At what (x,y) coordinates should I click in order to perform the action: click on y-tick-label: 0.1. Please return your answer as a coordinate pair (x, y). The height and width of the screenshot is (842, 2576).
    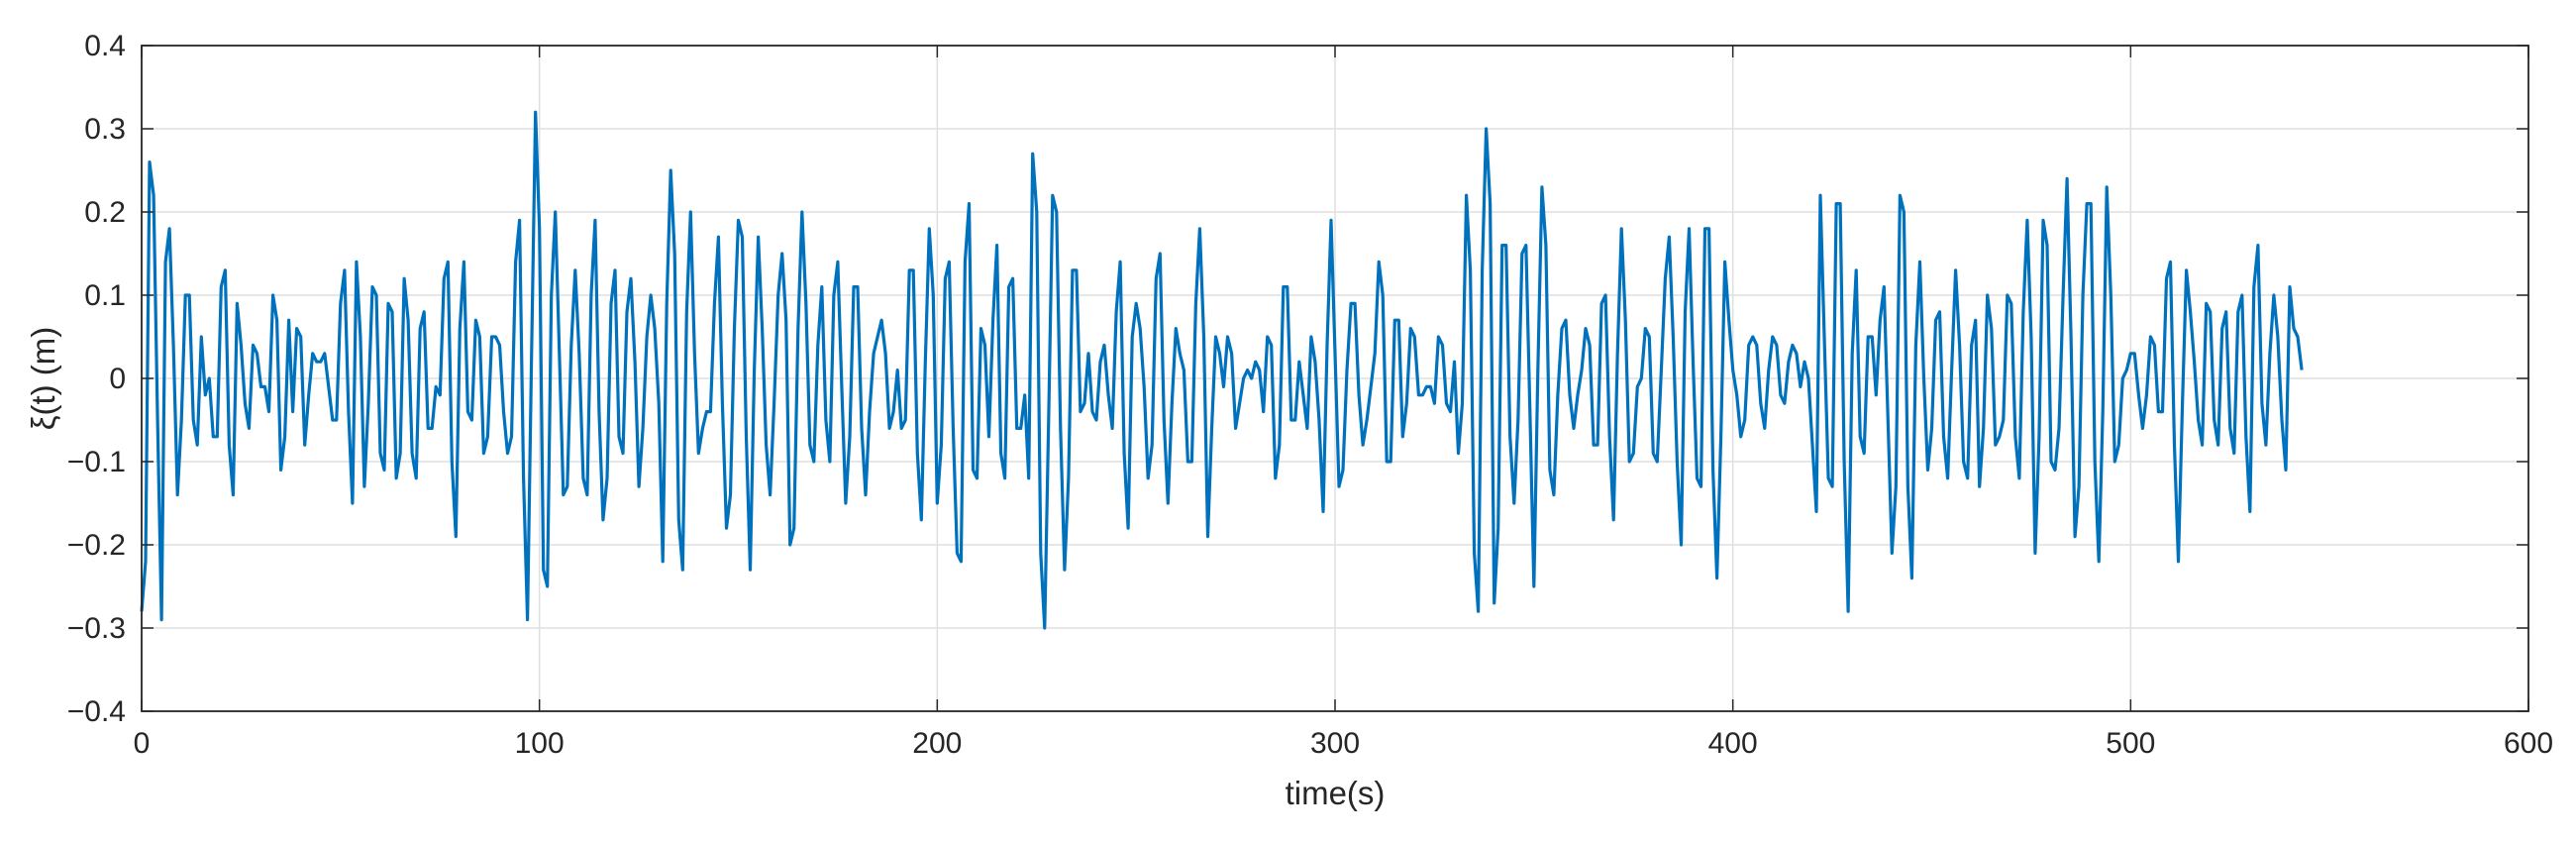
    Looking at the image, I should click on (105, 296).